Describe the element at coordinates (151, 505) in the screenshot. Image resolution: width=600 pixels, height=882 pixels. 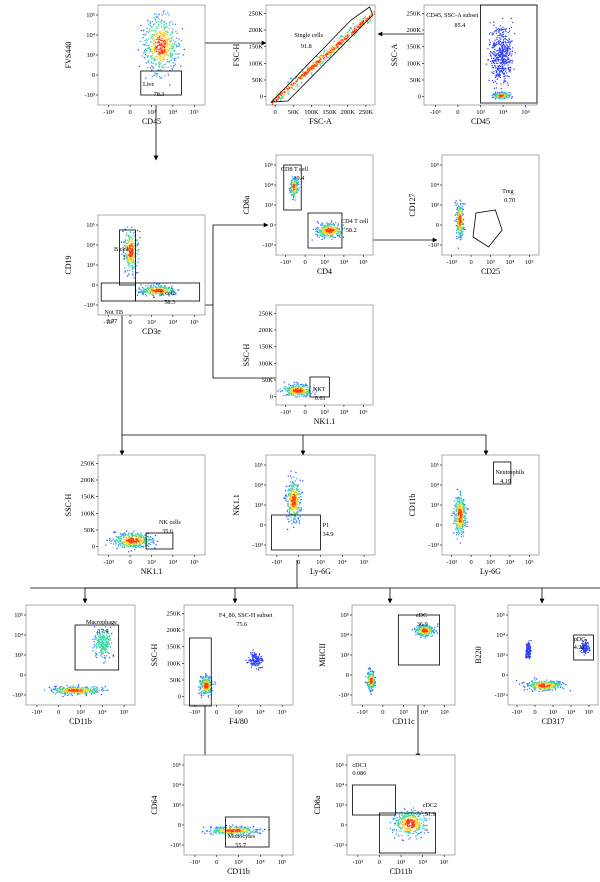
I see `plot-frame` at that location.